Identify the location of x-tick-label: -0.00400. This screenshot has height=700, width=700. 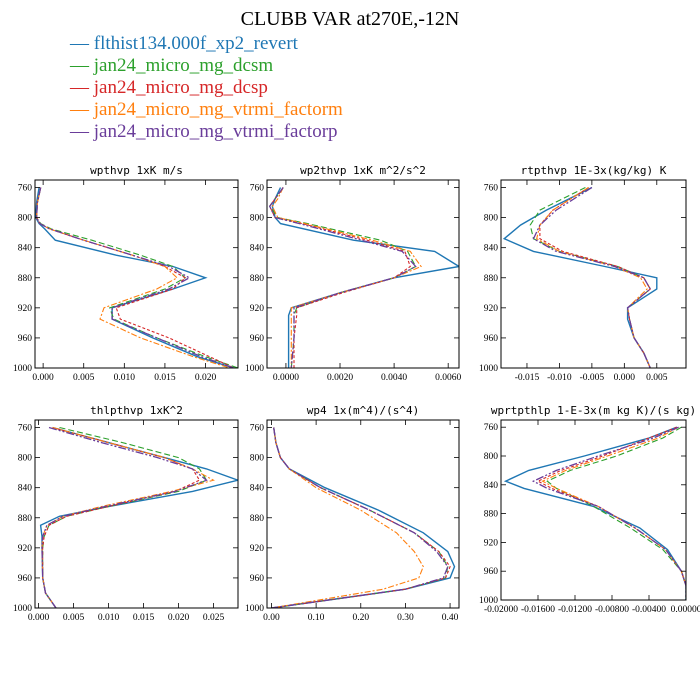
(649, 610).